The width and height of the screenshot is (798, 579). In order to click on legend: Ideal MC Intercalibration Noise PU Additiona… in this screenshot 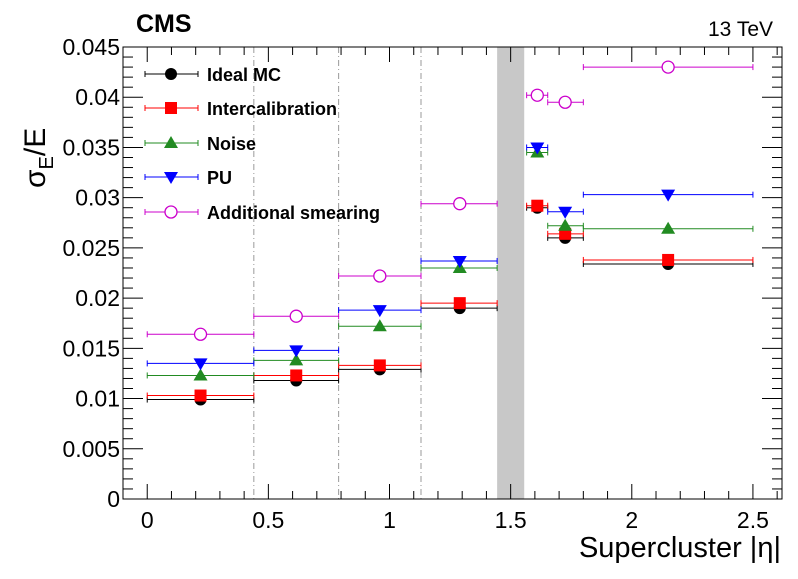, I will do `click(262, 144)`.